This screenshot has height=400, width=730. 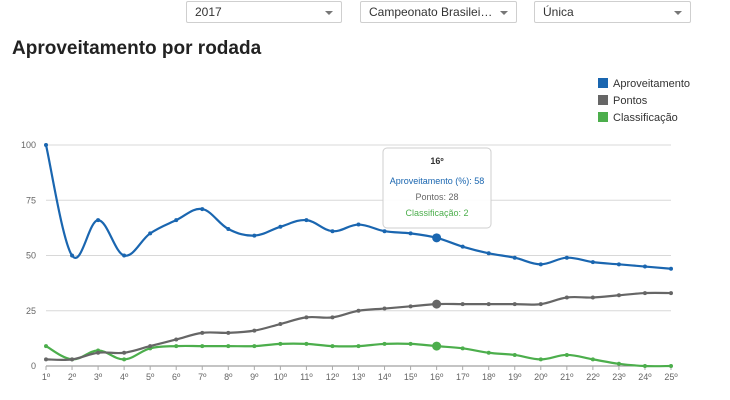 I want to click on x-tick-label: 21º, so click(x=567, y=377).